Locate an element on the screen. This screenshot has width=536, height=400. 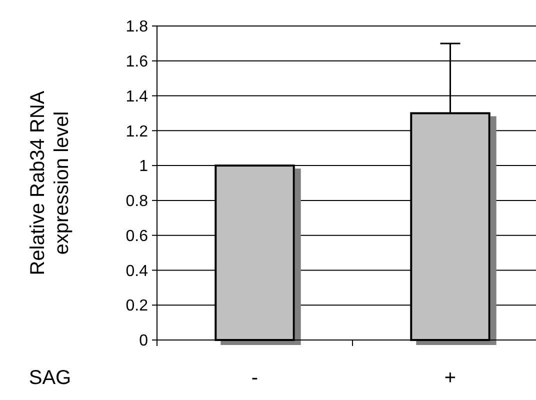
y-tick-label: 0.6 is located at coordinates (137, 236).